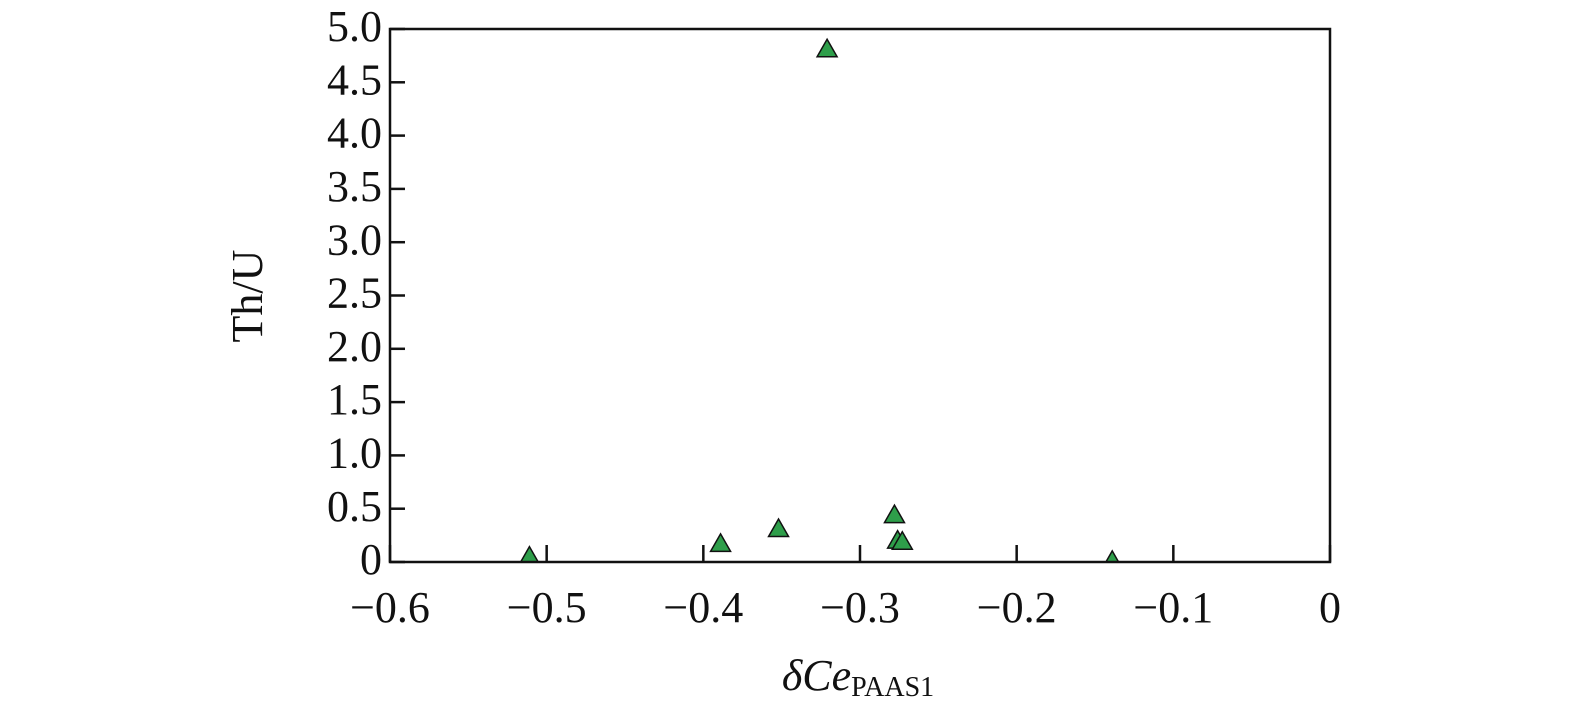 The width and height of the screenshot is (1575, 722). Describe the element at coordinates (247, 296) in the screenshot. I see `y-axis-label: Th/U` at that location.